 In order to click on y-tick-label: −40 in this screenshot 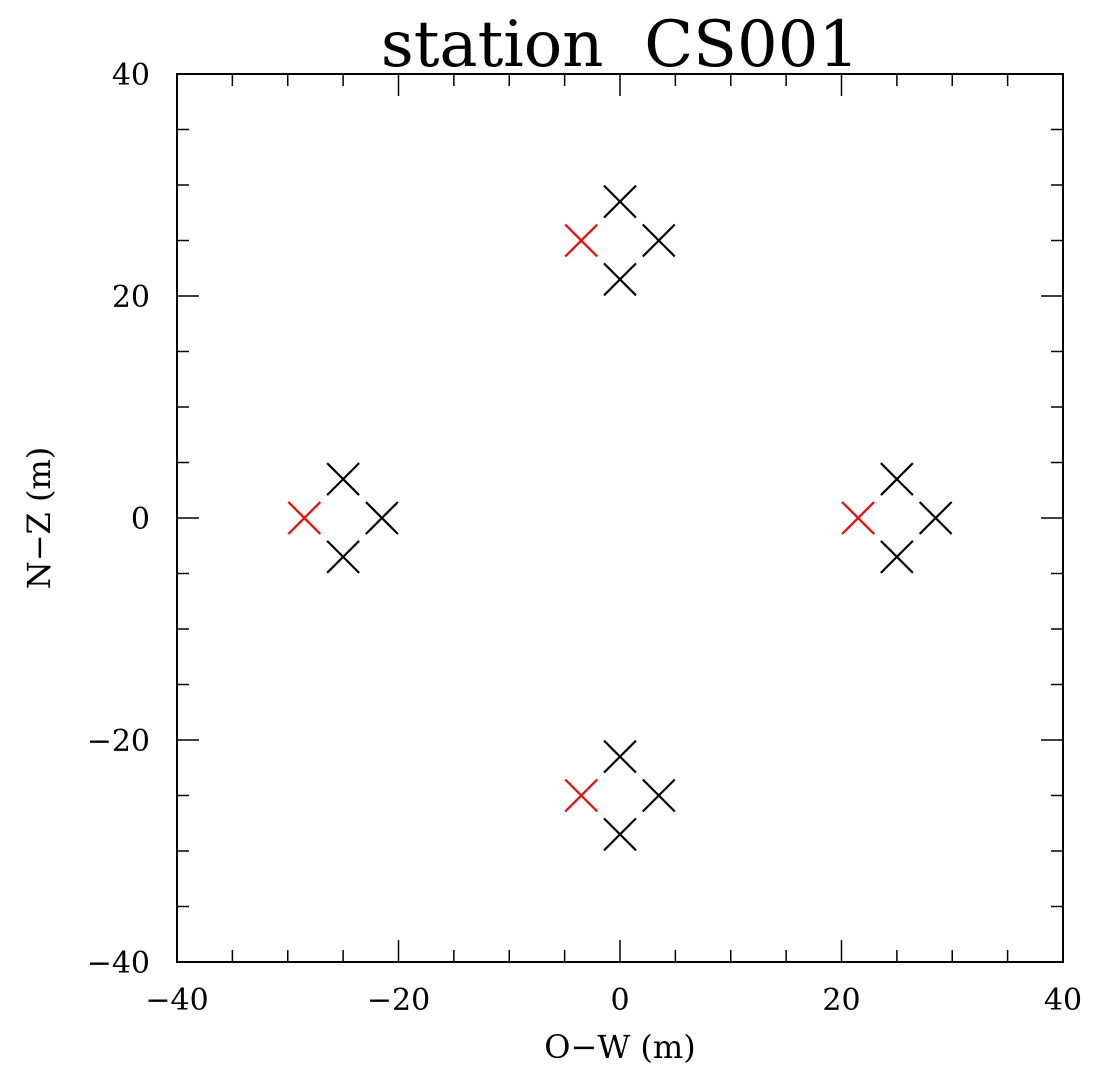, I will do `click(118, 963)`.